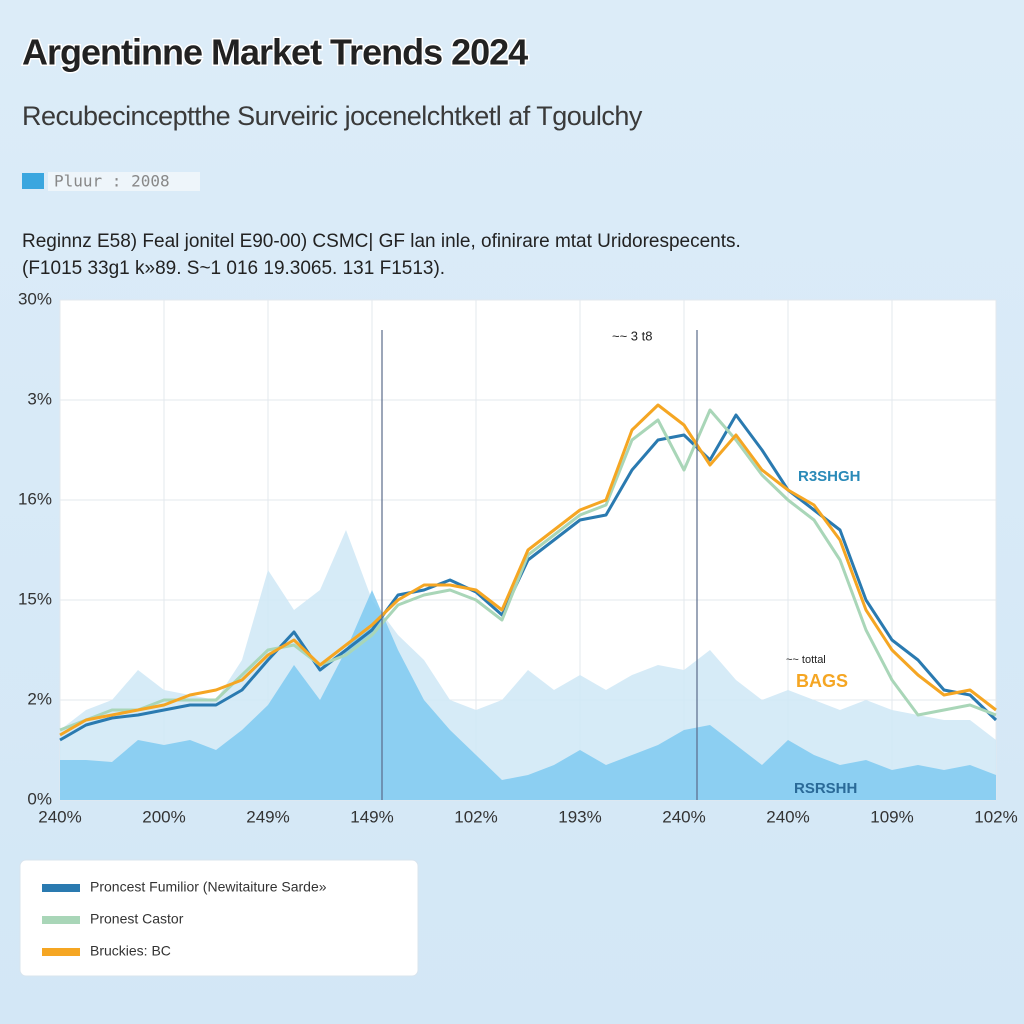  I want to click on annotation: RSRSHH, so click(825, 788).